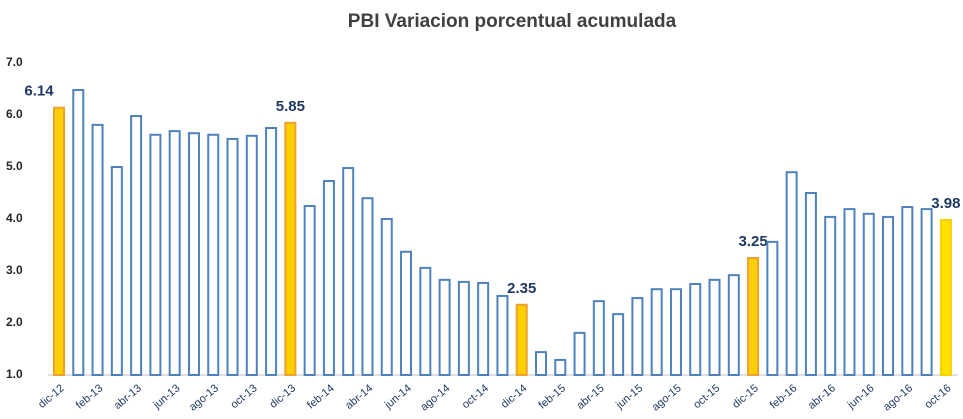 This screenshot has height=419, width=963. What do you see at coordinates (435, 397) in the screenshot?
I see `x-tick-label: ago-14` at bounding box center [435, 397].